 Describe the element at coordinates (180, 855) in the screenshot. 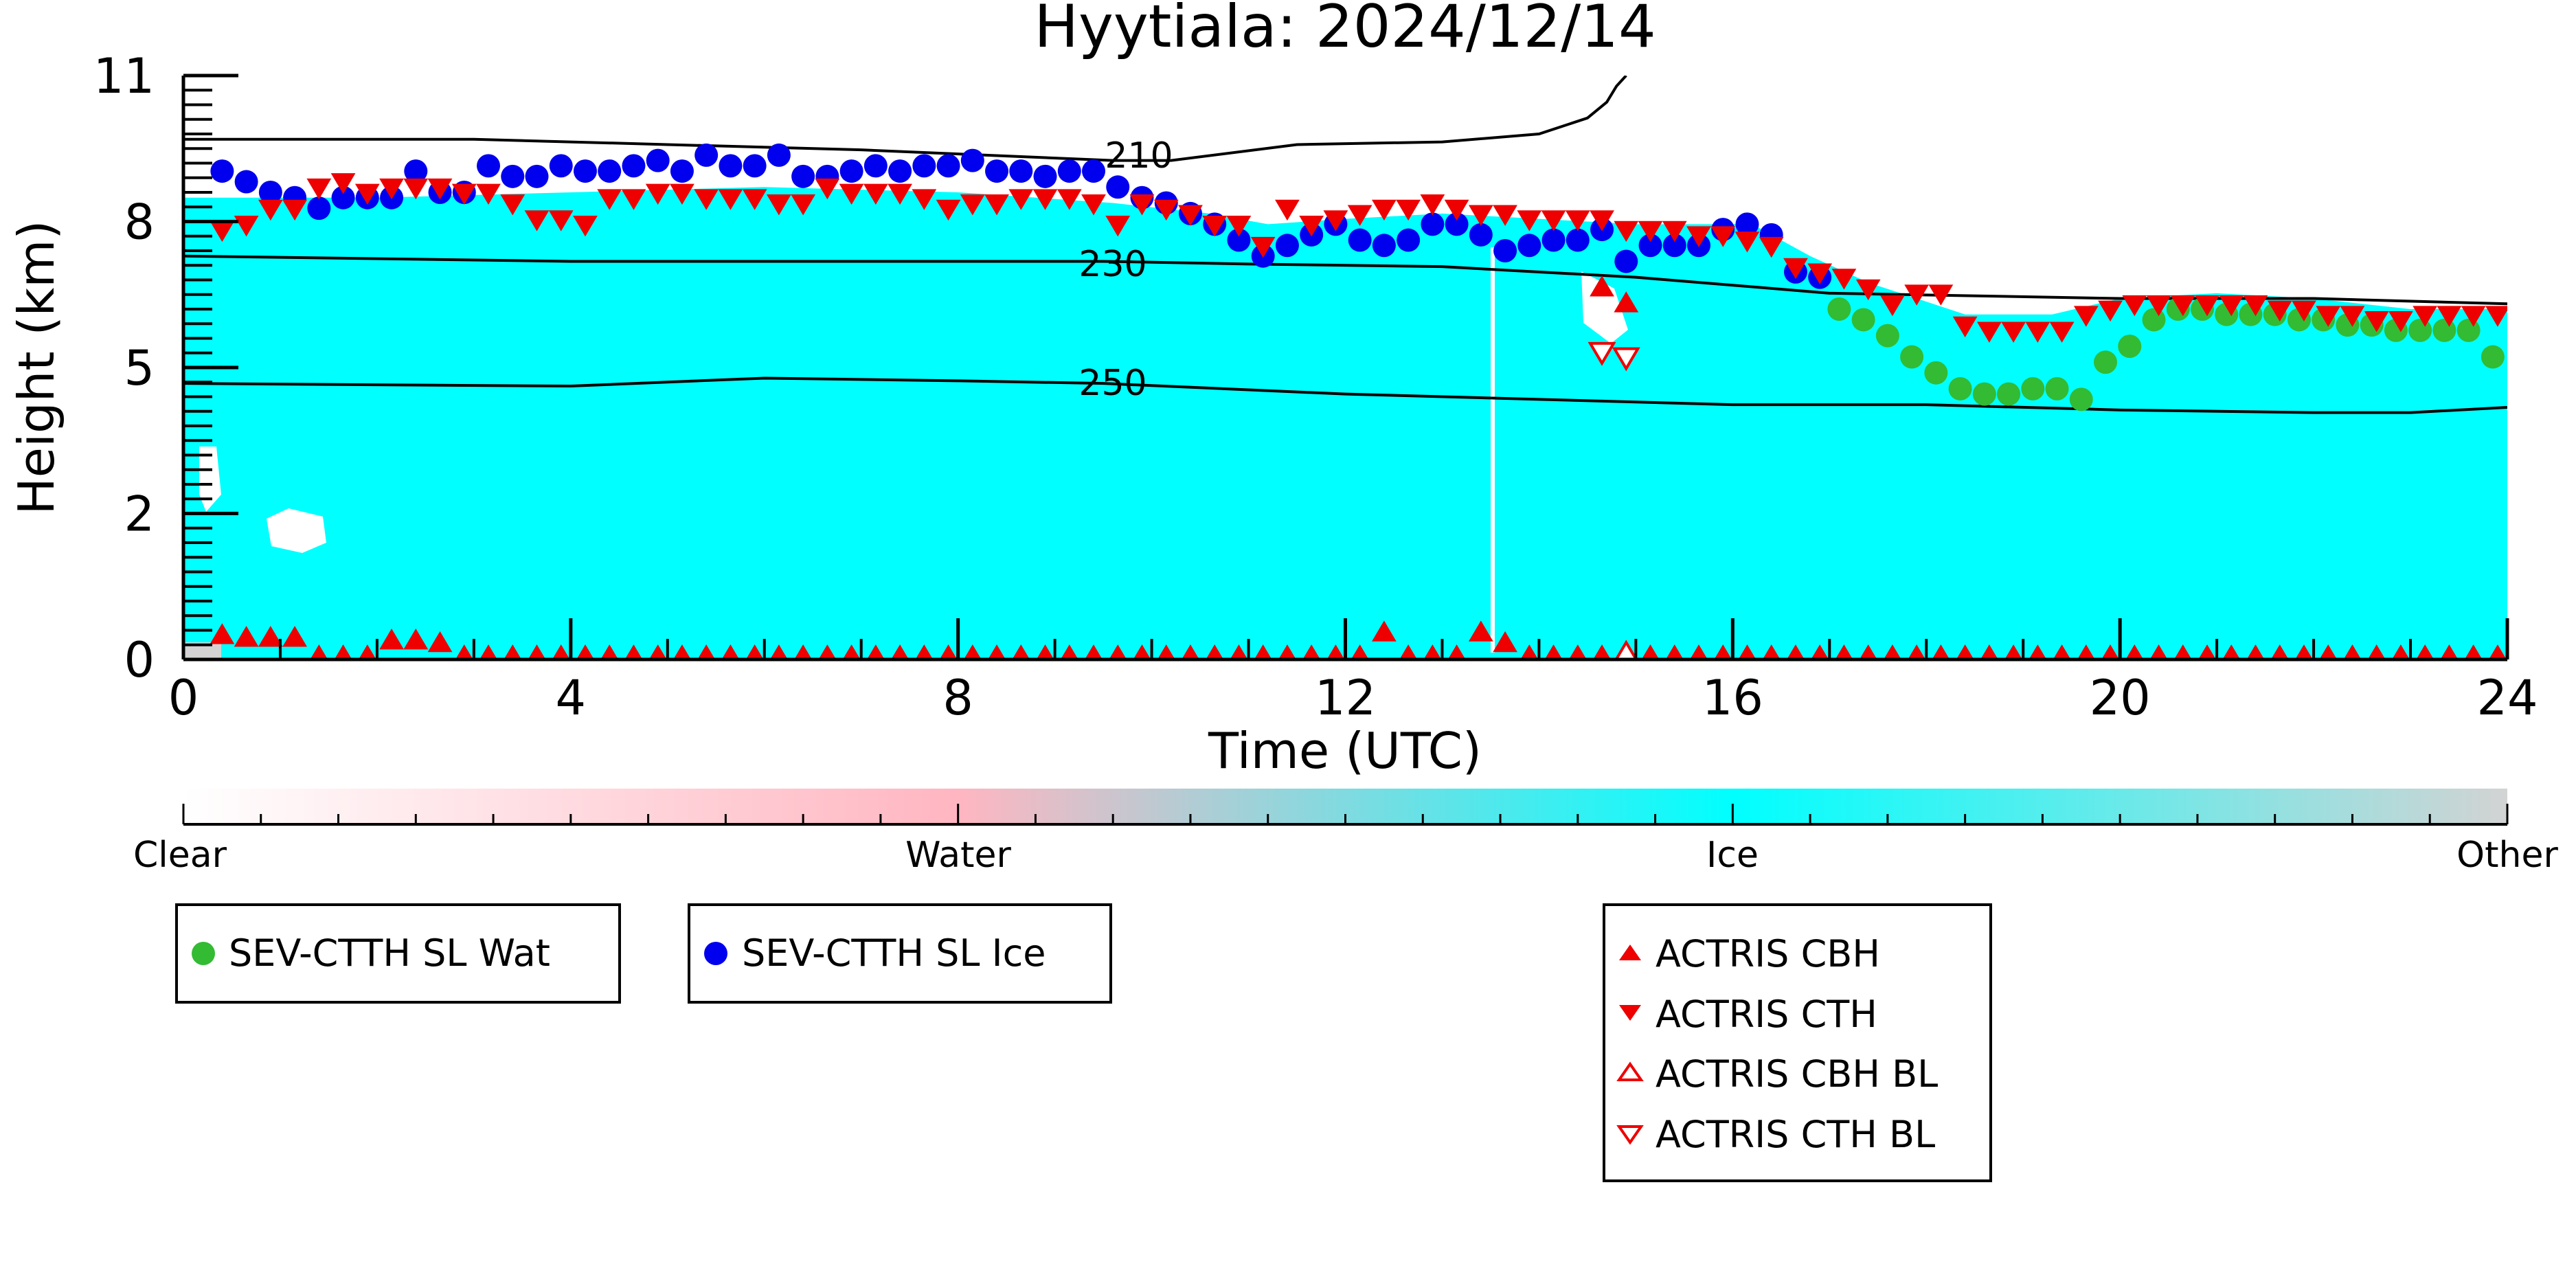

I see `colorbar-label-clear: Clear` at that location.